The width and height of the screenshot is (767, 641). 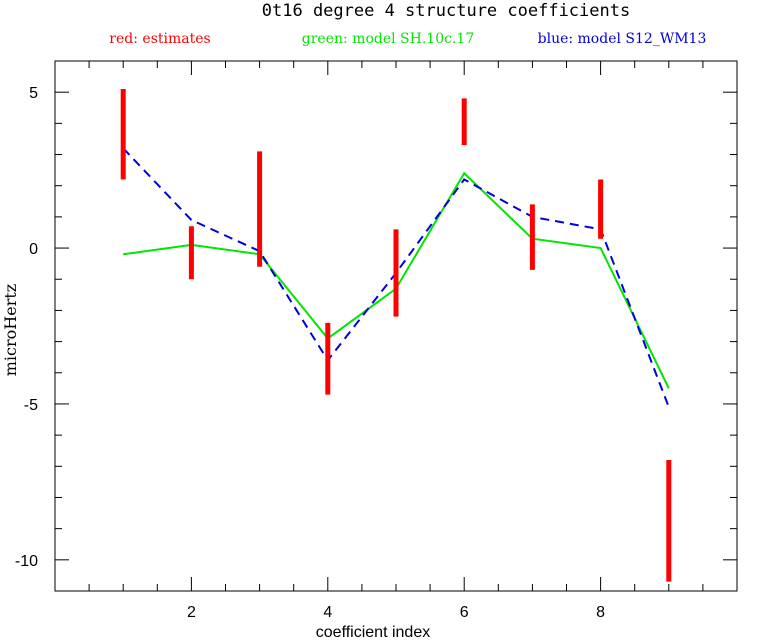 What do you see at coordinates (26, 561) in the screenshot?
I see `y-tick-label: -10` at bounding box center [26, 561].